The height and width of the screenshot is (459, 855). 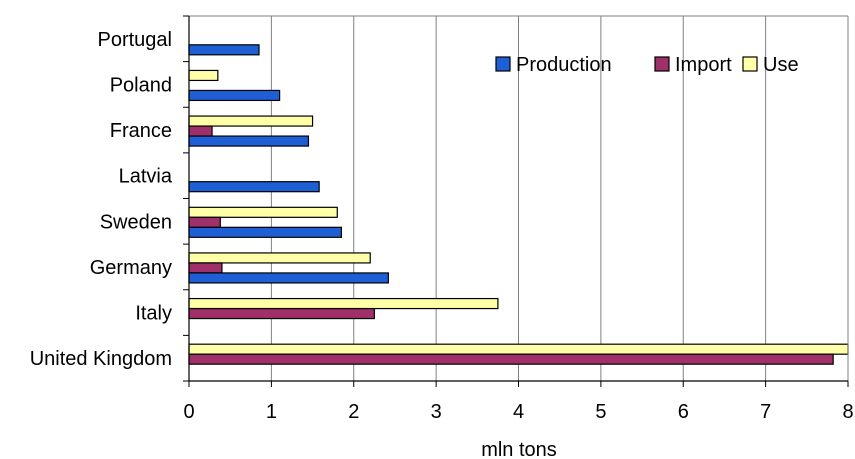 What do you see at coordinates (519, 449) in the screenshot?
I see `x-axis-title: mln tons` at bounding box center [519, 449].